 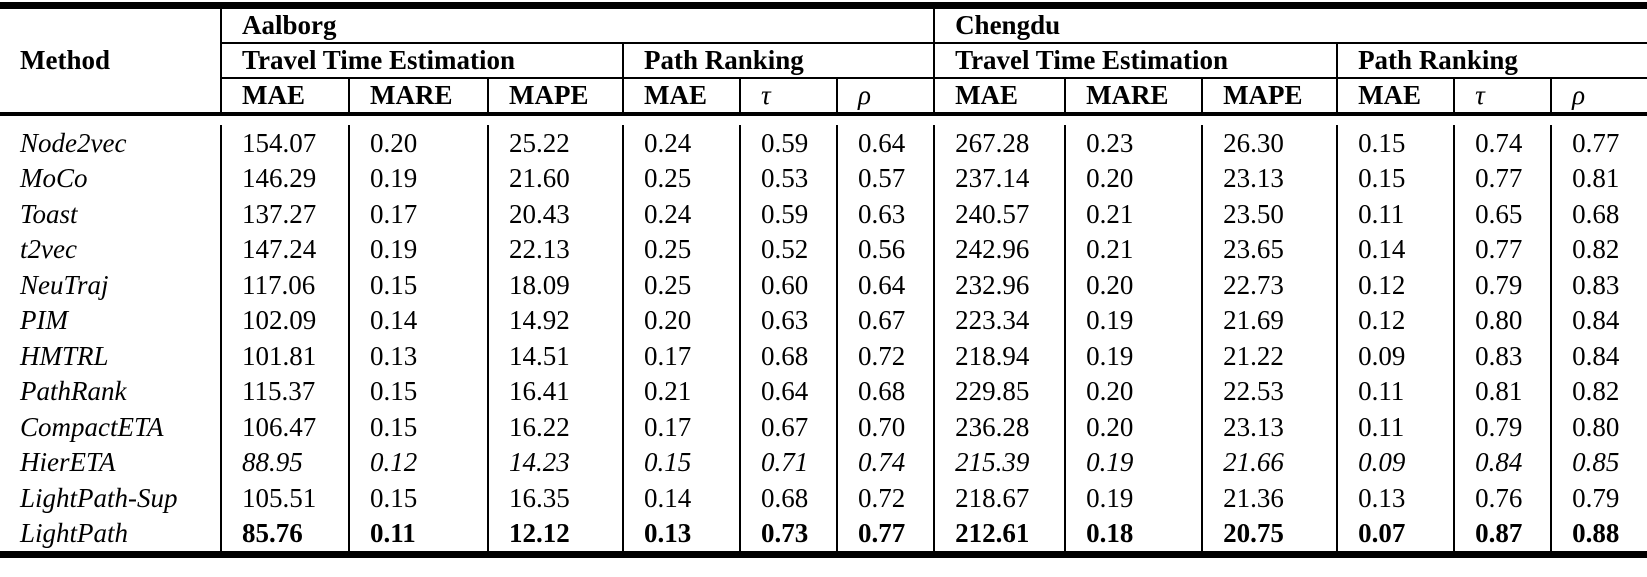 I want to click on method-header: Method, so click(x=110, y=60).